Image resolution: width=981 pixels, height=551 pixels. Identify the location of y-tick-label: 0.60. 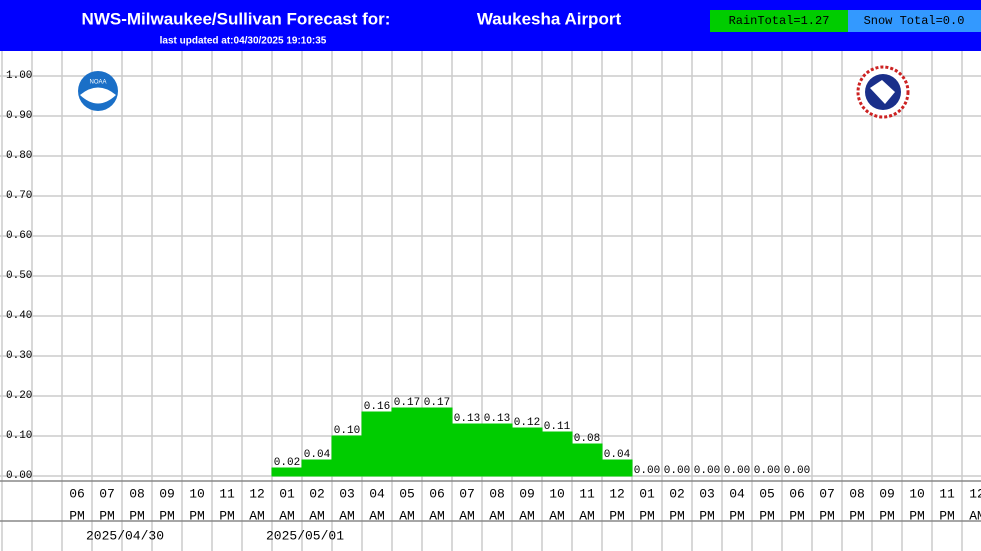
(19, 236).